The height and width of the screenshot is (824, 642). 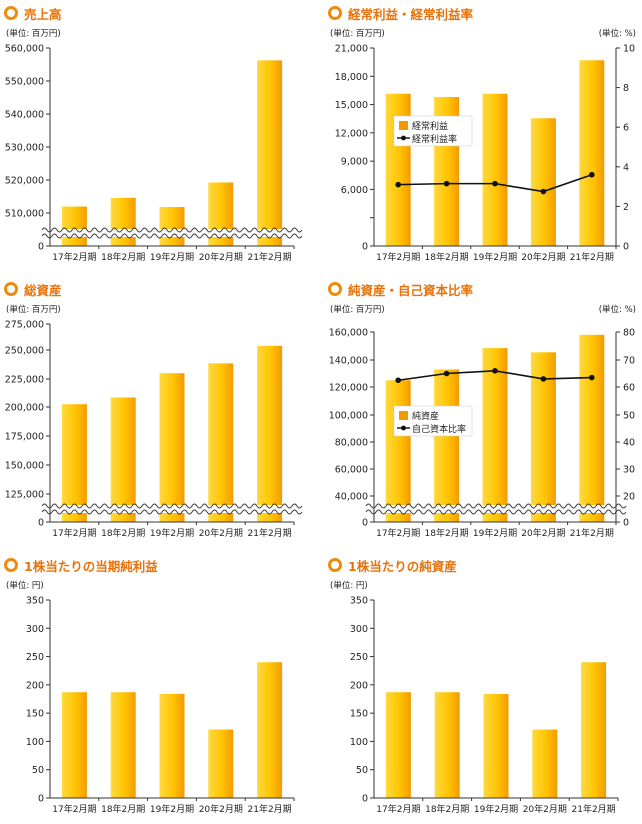 I want to click on y-tick-label: 9,000, so click(x=354, y=162).